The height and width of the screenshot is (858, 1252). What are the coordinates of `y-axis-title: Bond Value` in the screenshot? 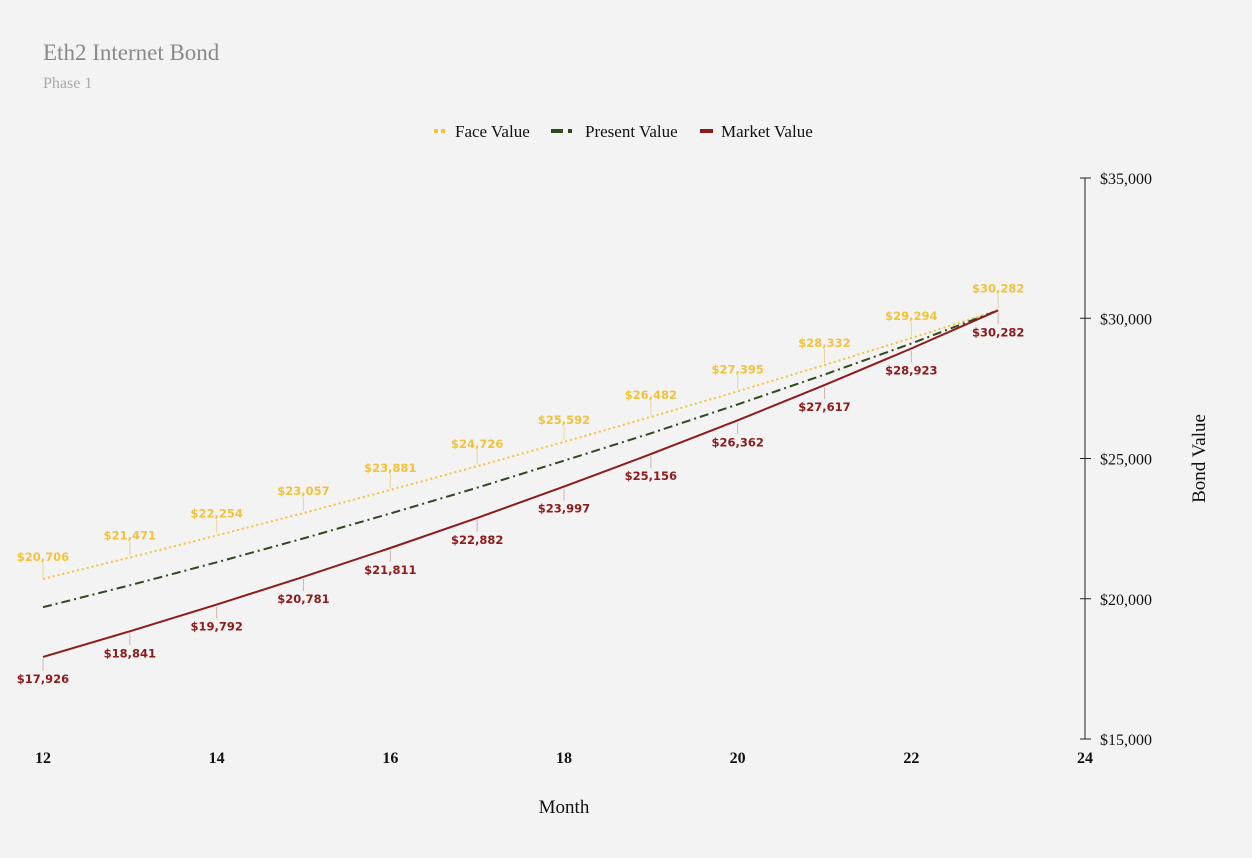 It's located at (1199, 458).